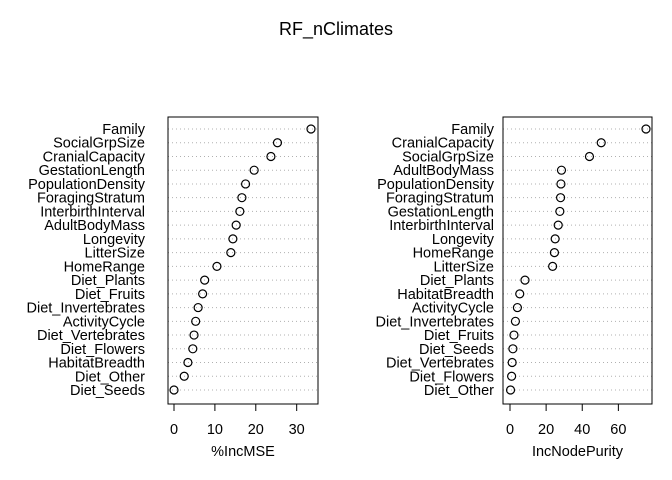 The height and width of the screenshot is (480, 672). I want to click on x-tick-label: 30, so click(297, 430).